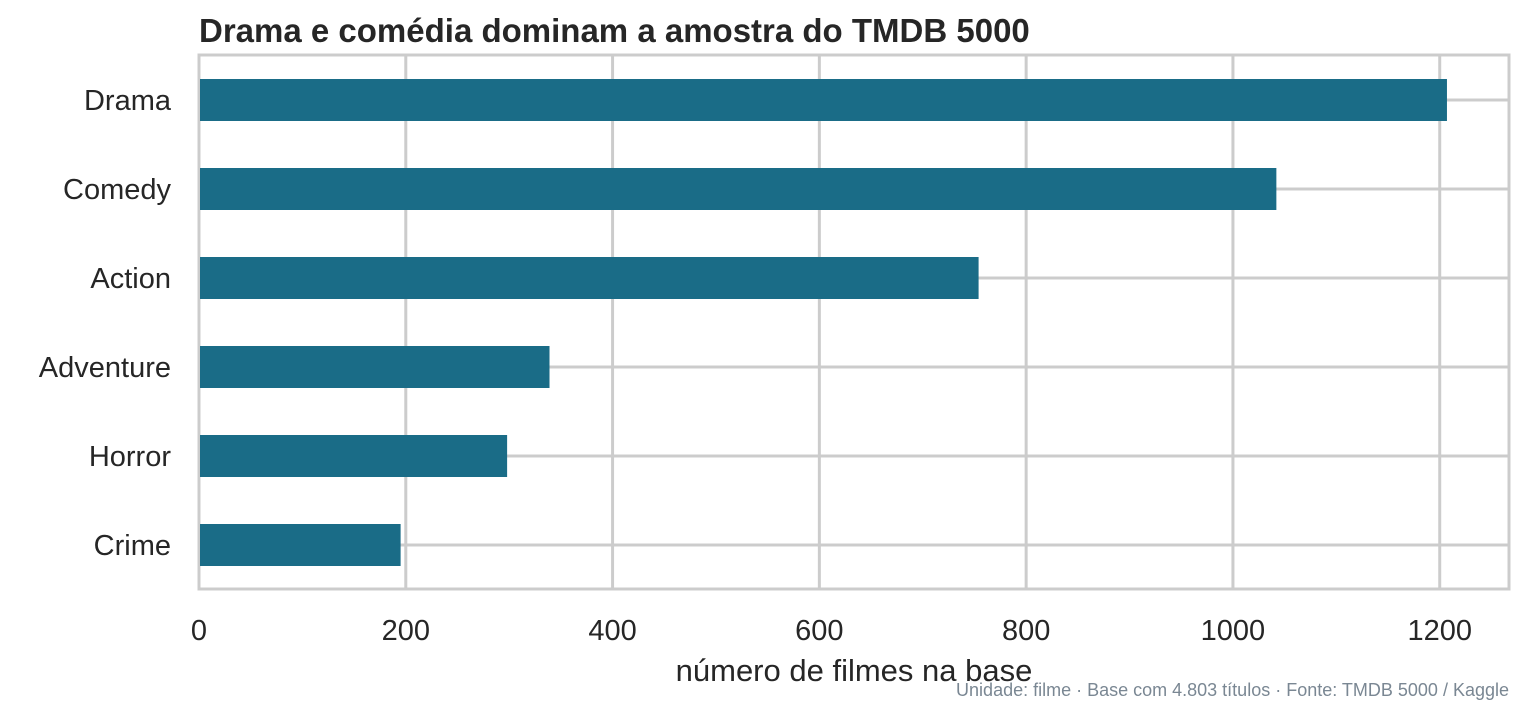  Describe the element at coordinates (819, 631) in the screenshot. I see `x-tick-label: 600` at that location.